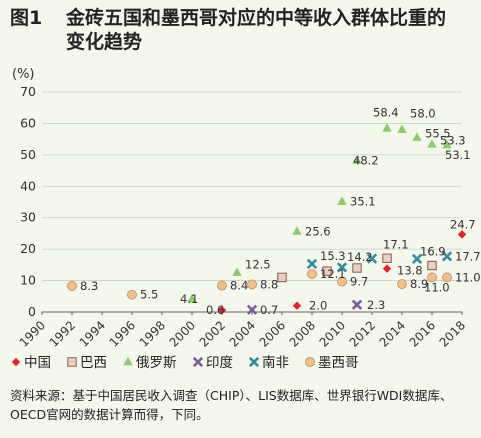 The image size is (481, 438). Describe the element at coordinates (149, 295) in the screenshot. I see `data-label: 5.5` at that location.